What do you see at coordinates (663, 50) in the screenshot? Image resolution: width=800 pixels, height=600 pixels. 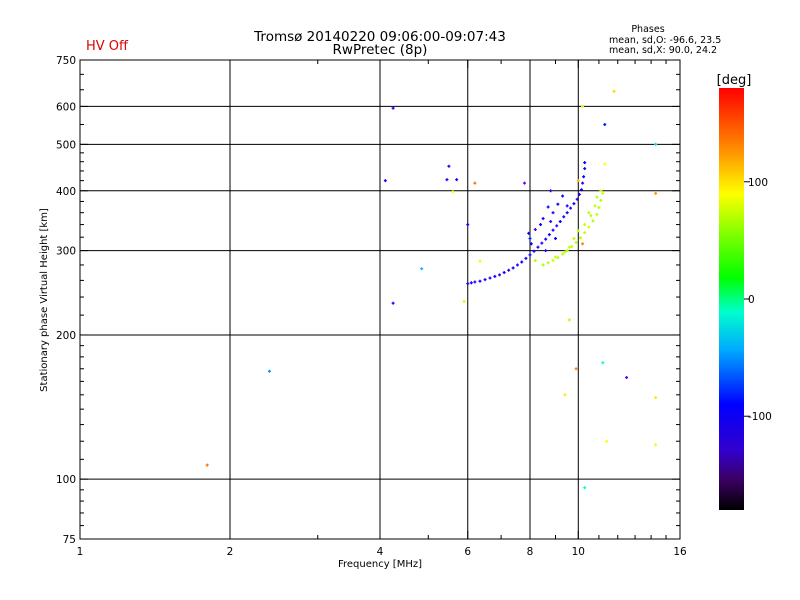 I see `phases-x-stats: mean, sd,X: 90.0, 24.2` at bounding box center [663, 50].